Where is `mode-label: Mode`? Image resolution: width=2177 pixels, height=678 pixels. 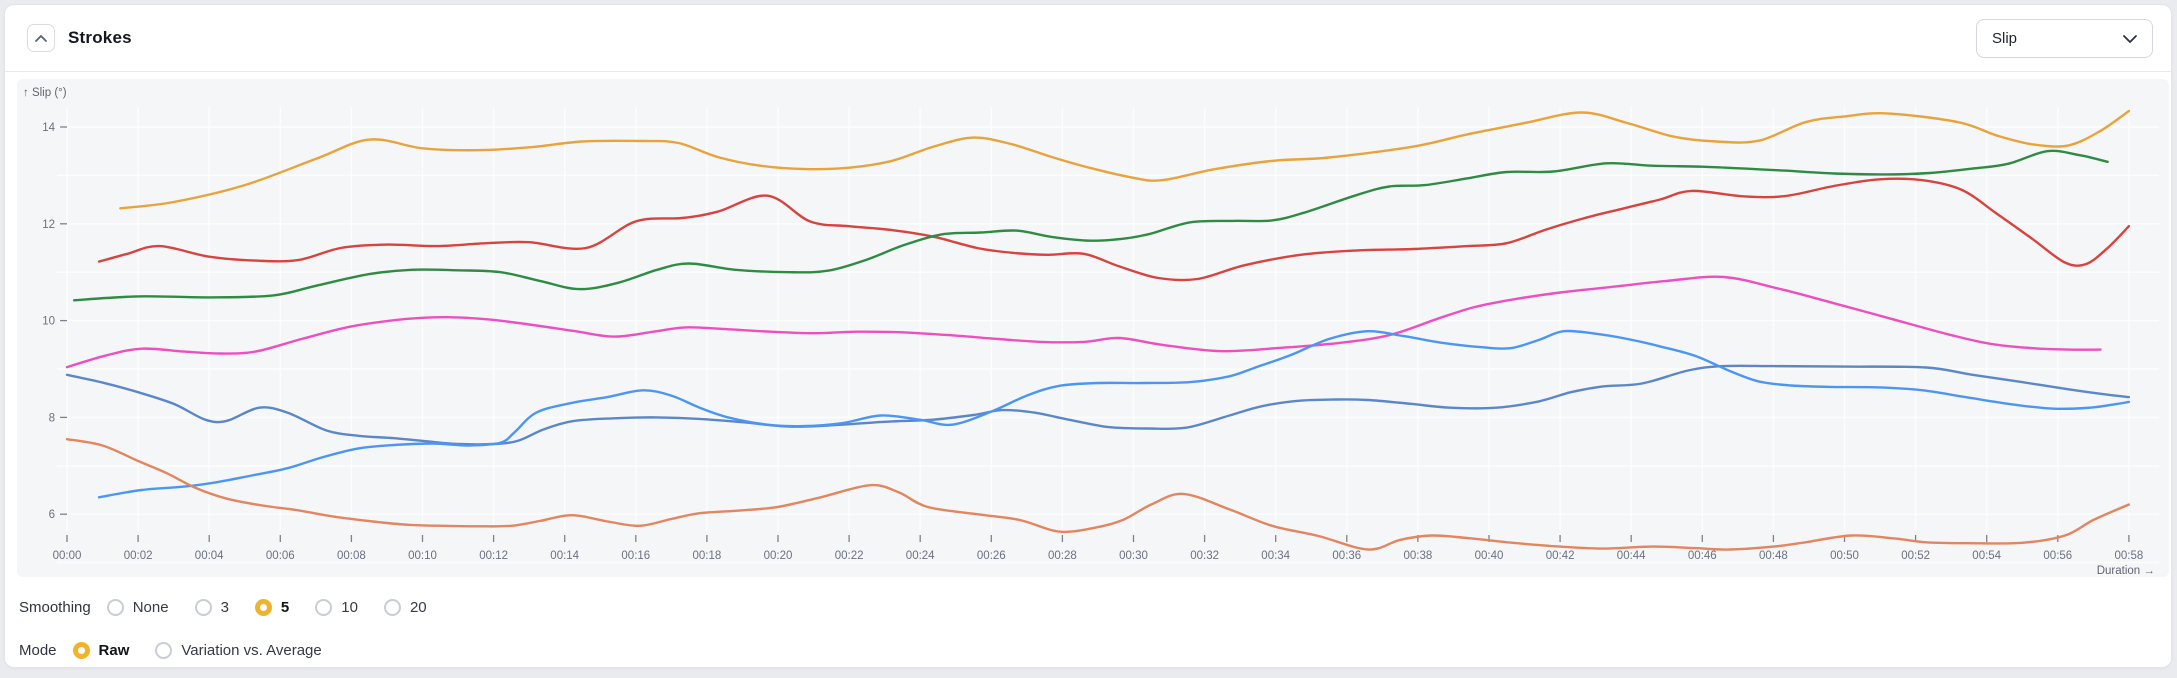 mode-label: Mode is located at coordinates (38, 650).